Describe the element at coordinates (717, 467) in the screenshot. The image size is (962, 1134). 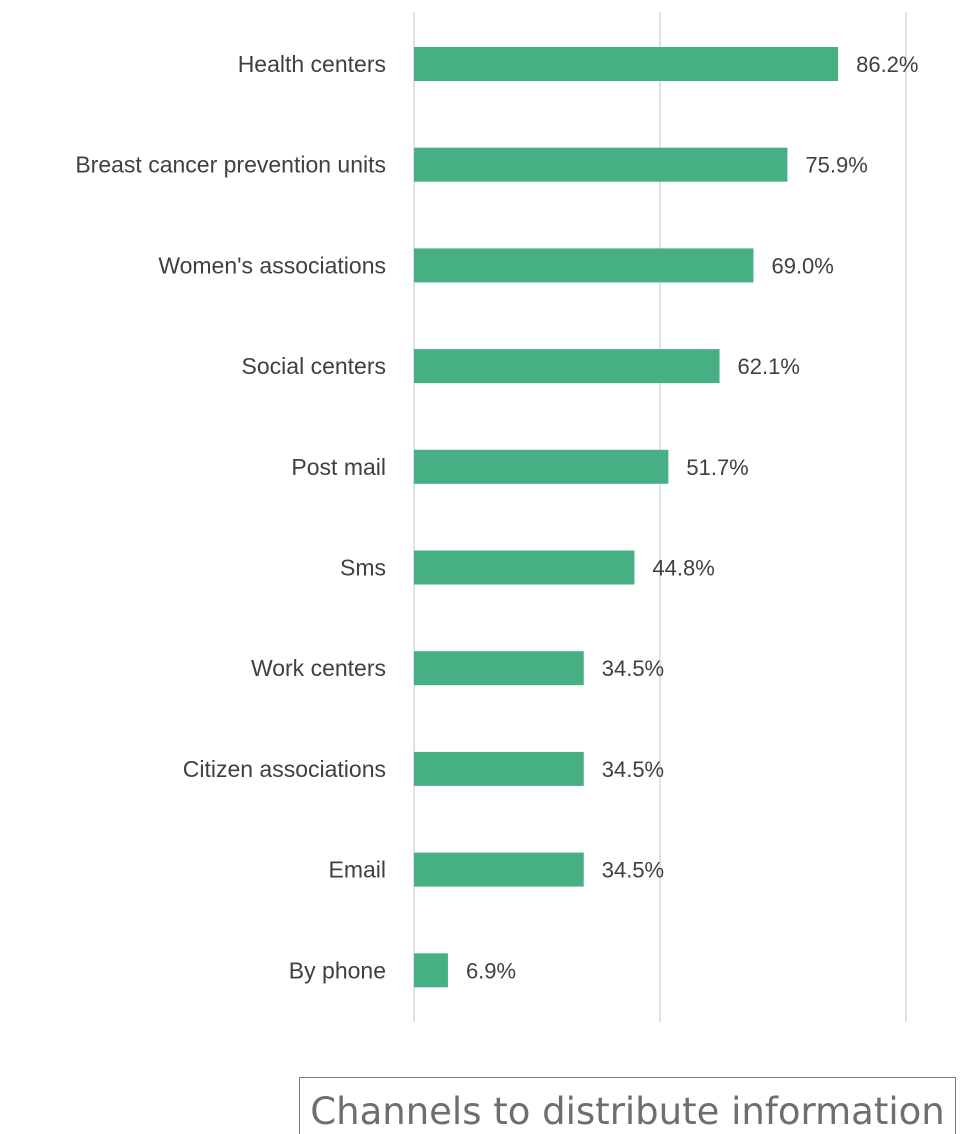
I see `value-label: 51.7%` at that location.